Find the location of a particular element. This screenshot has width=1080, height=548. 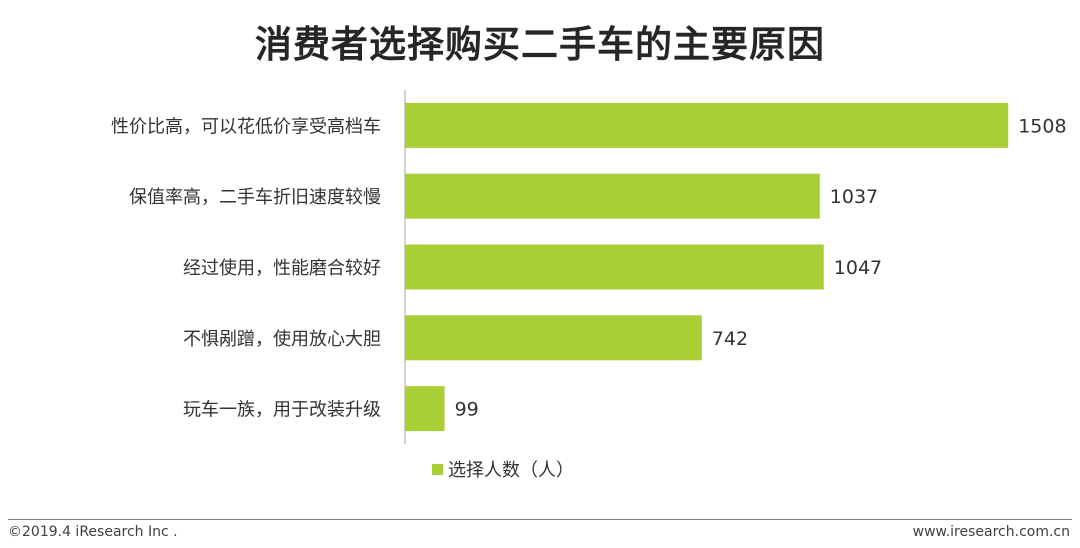

data-label: 1508 is located at coordinates (1042, 126).